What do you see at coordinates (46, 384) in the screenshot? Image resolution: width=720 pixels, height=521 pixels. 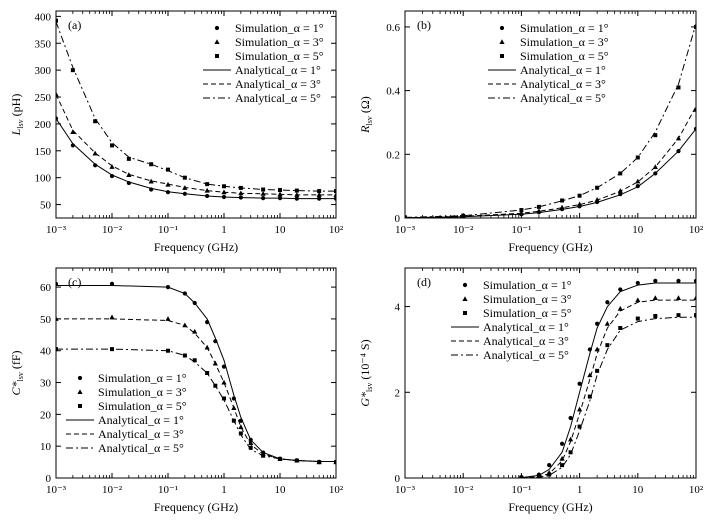 I see `y-tick-label: 30` at bounding box center [46, 384].